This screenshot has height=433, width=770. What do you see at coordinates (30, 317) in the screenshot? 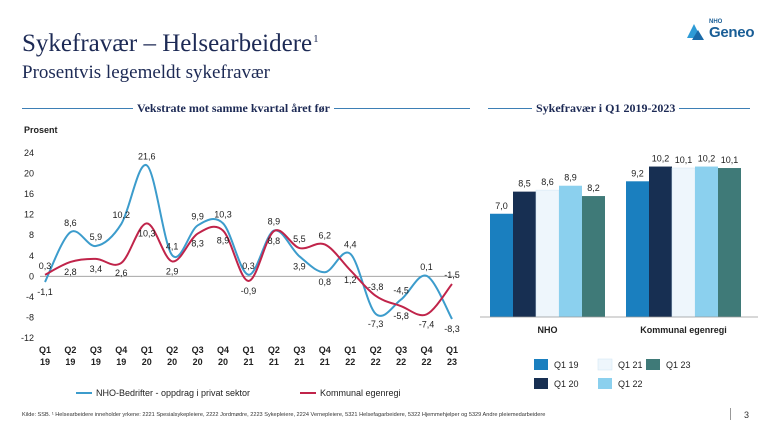
I see `y-tick-label: -8` at bounding box center [30, 317].